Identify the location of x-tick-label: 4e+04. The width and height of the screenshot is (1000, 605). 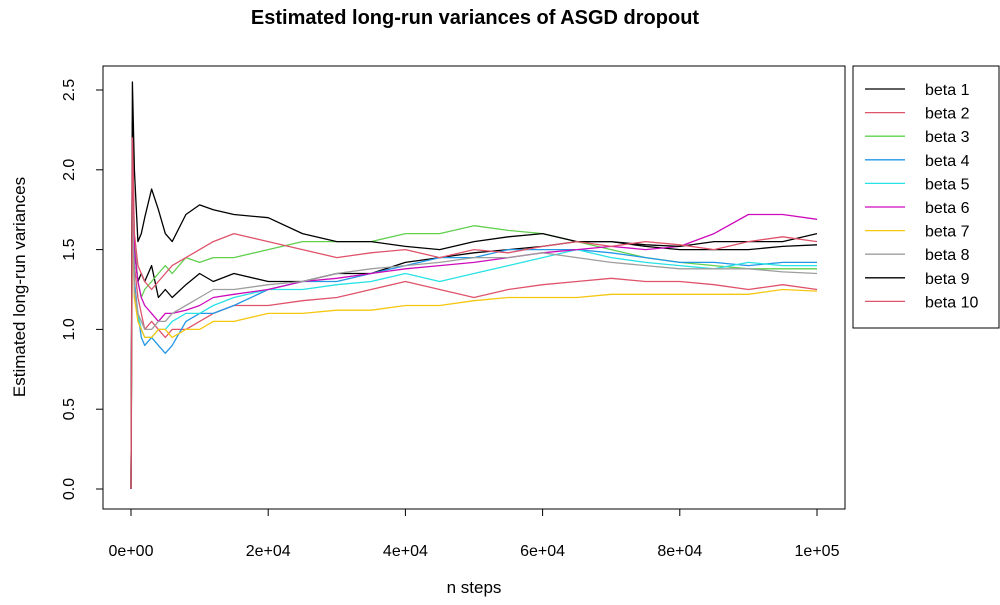
(405, 551).